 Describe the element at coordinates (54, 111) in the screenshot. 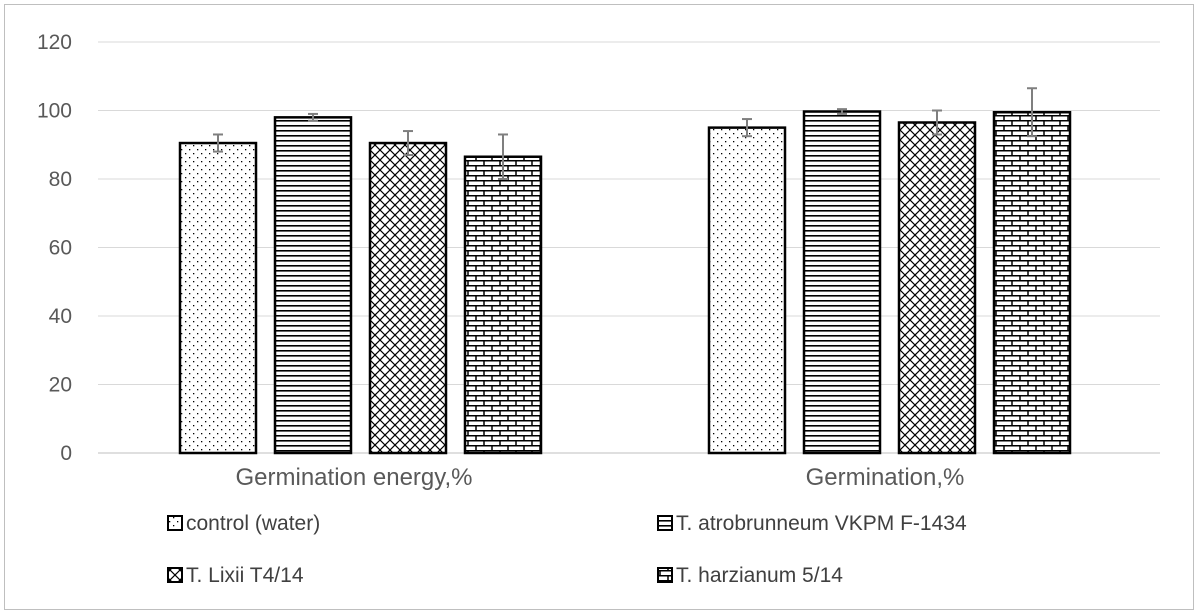

I see `y-tick-label: 100` at that location.